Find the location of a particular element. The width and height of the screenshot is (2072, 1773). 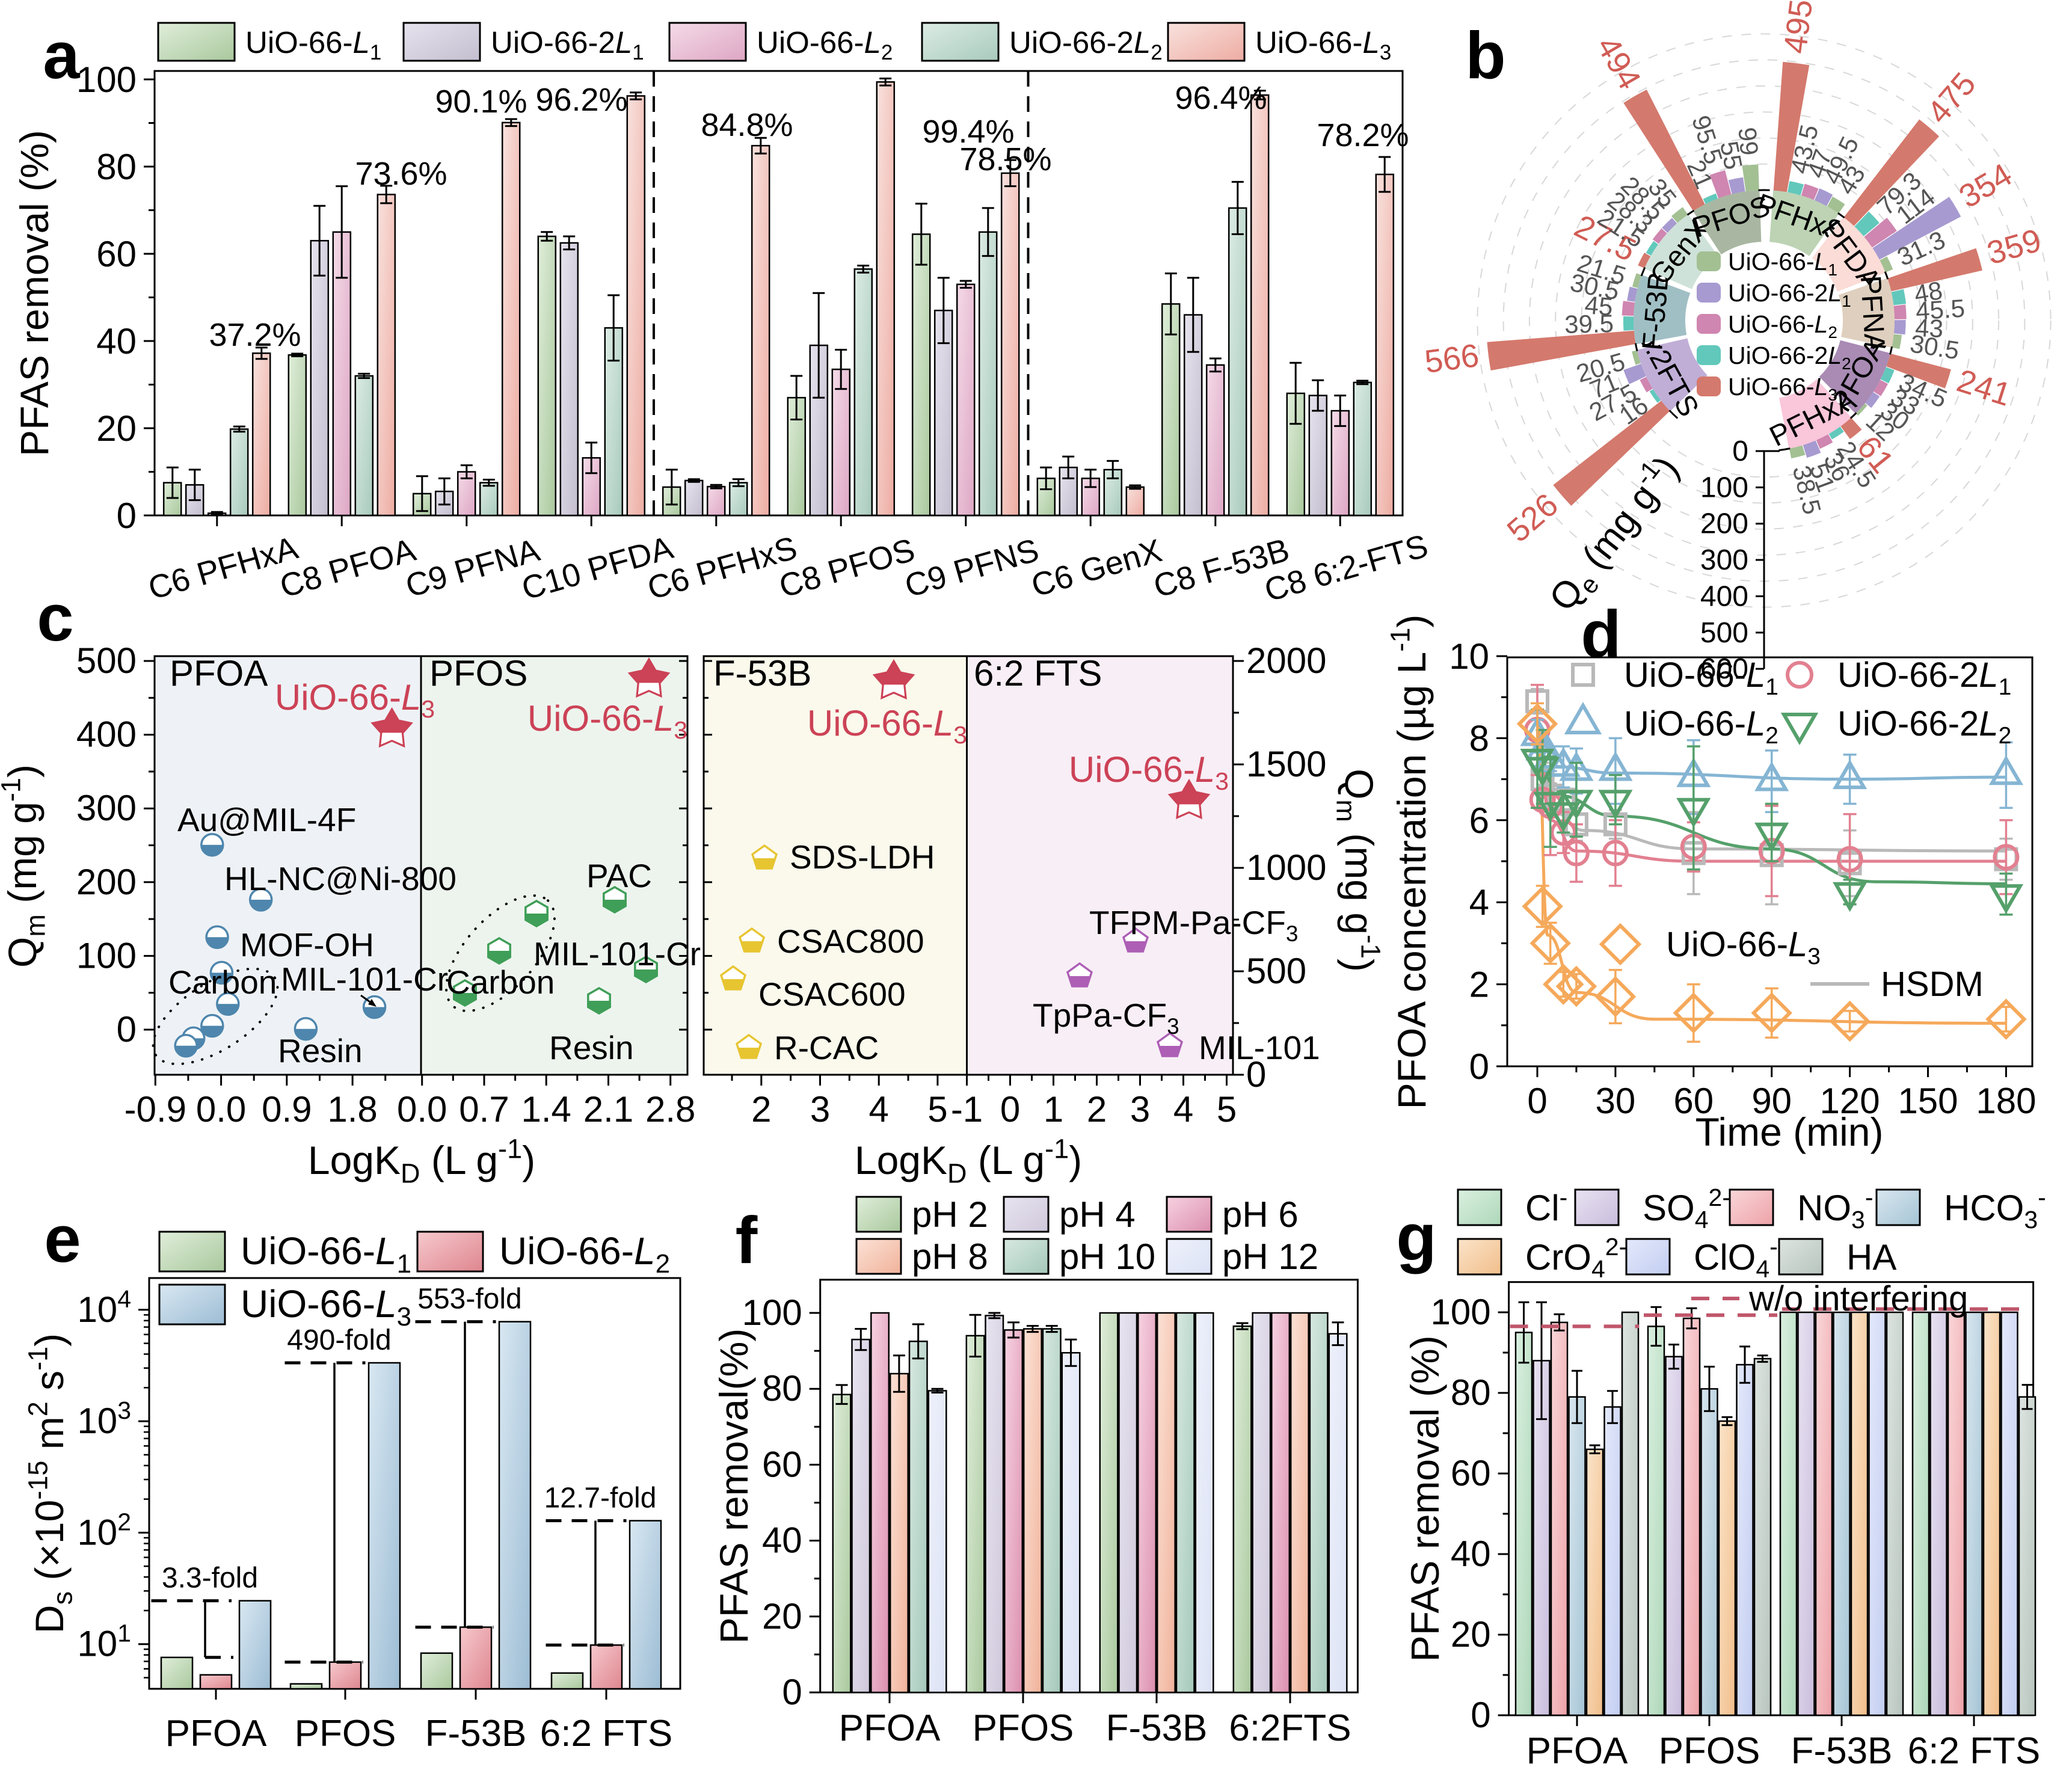

svg-text: PAC is located at coordinates (619, 875).